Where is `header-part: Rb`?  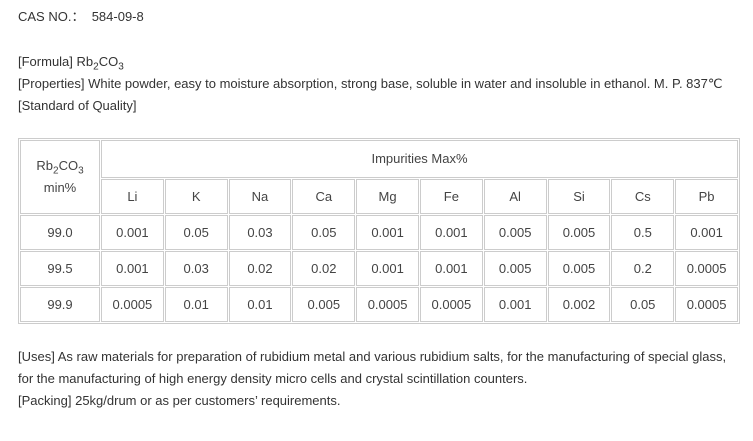
header-part: Rb is located at coordinates (44, 165).